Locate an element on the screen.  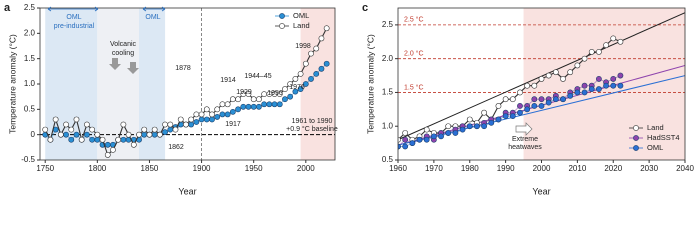
x-axis-label: Year is located at coordinates (187, 191).